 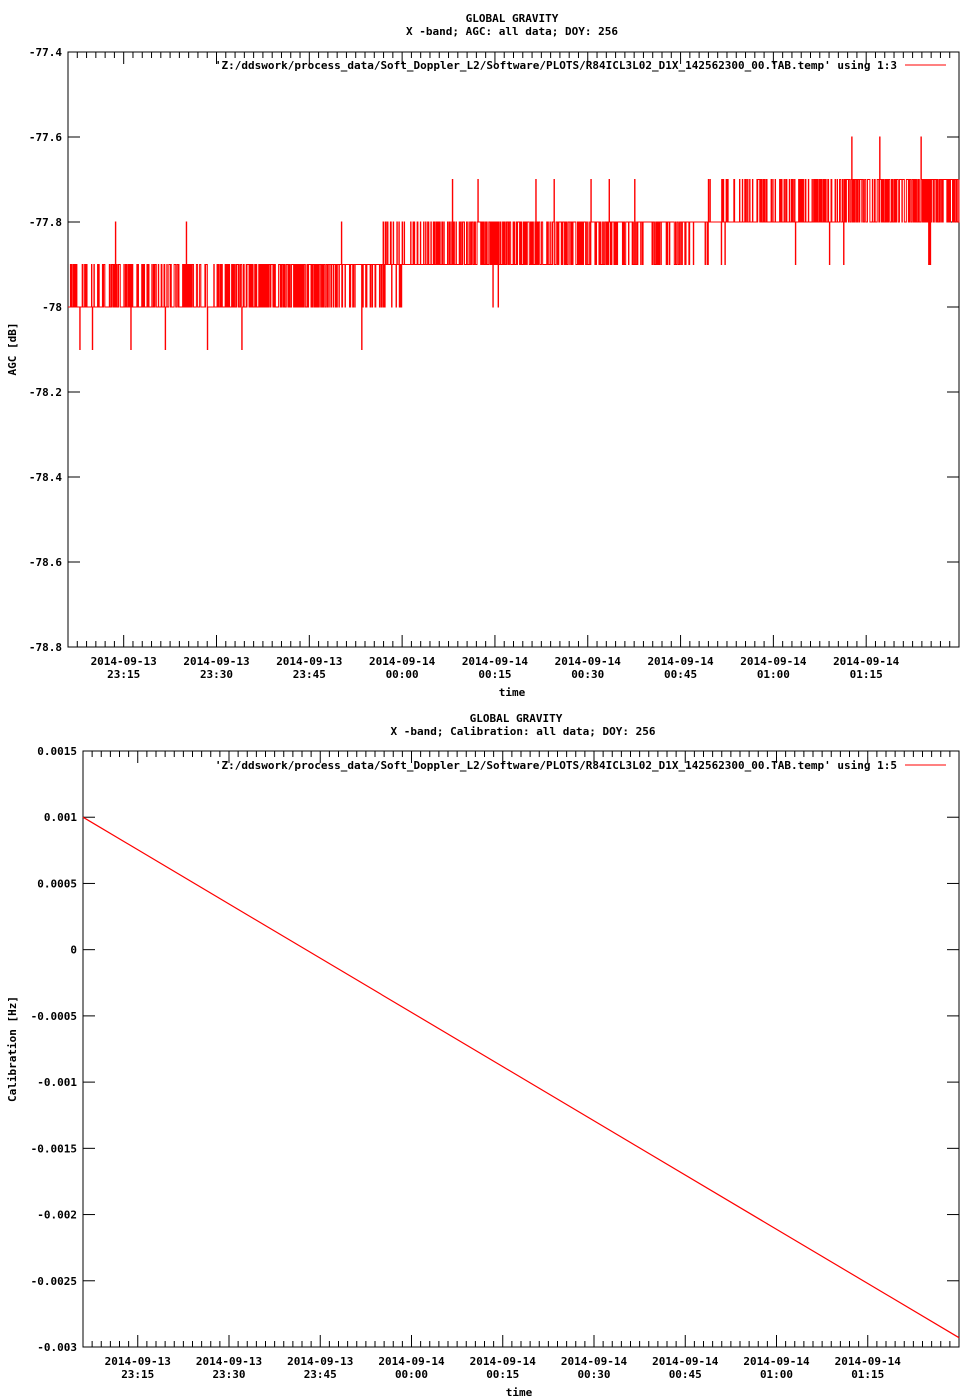 I want to click on y-tick-label: -0.0015, so click(x=54, y=1148).